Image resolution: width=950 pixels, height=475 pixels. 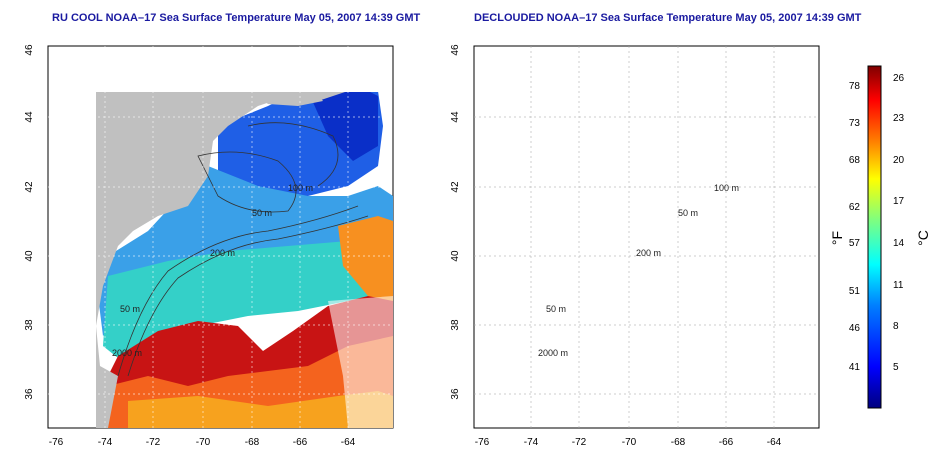 I want to click on colorbar-f-tick: 68, so click(x=855, y=160).